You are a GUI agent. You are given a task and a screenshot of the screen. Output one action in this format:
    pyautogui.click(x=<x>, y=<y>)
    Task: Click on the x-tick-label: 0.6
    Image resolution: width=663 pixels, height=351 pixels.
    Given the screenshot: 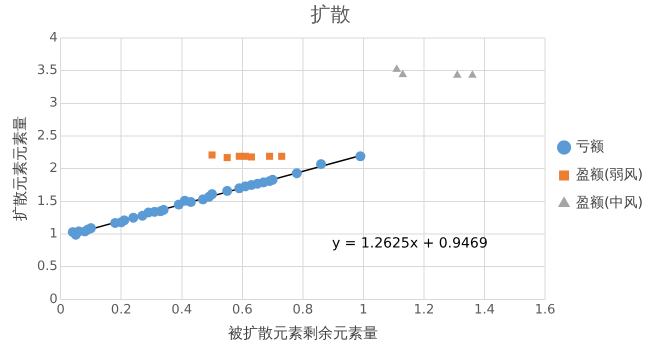 What is the action you would take?
    pyautogui.click(x=242, y=310)
    